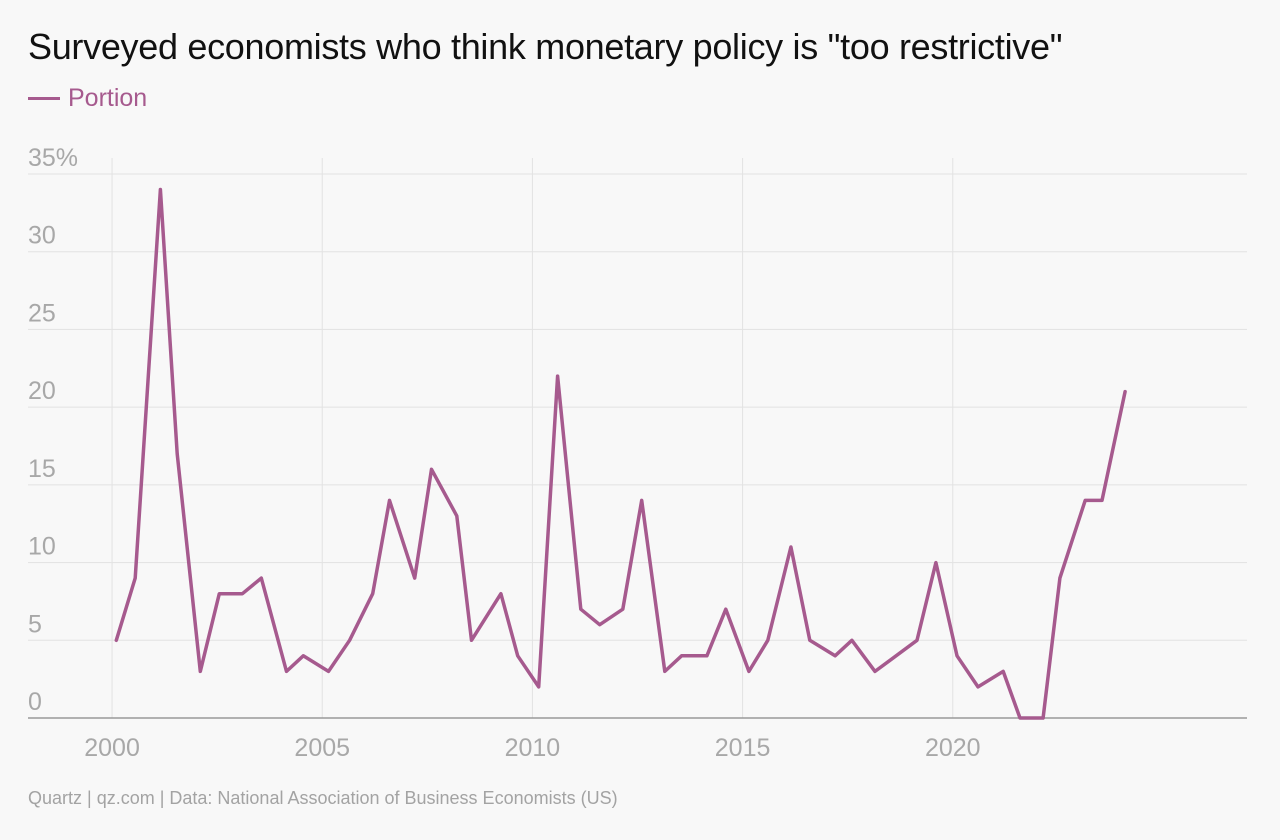 This screenshot has width=1280, height=840. I want to click on x-tick-label: 2005, so click(322, 748).